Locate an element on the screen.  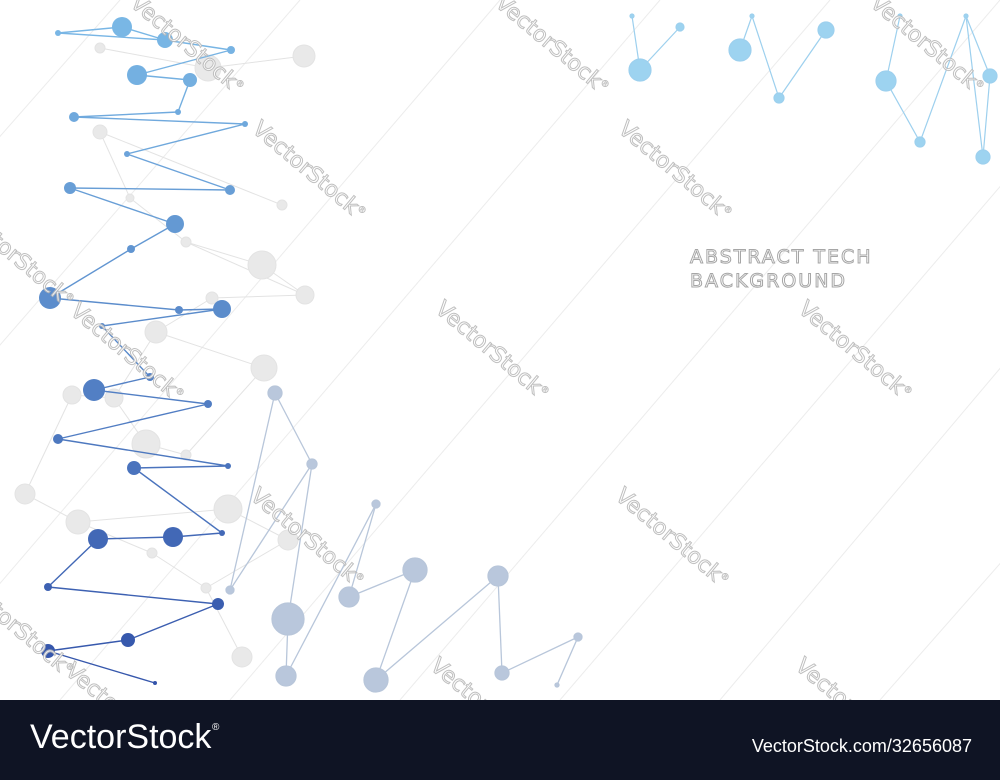
title-line-1: ABSTRACT TECH is located at coordinates (781, 257).